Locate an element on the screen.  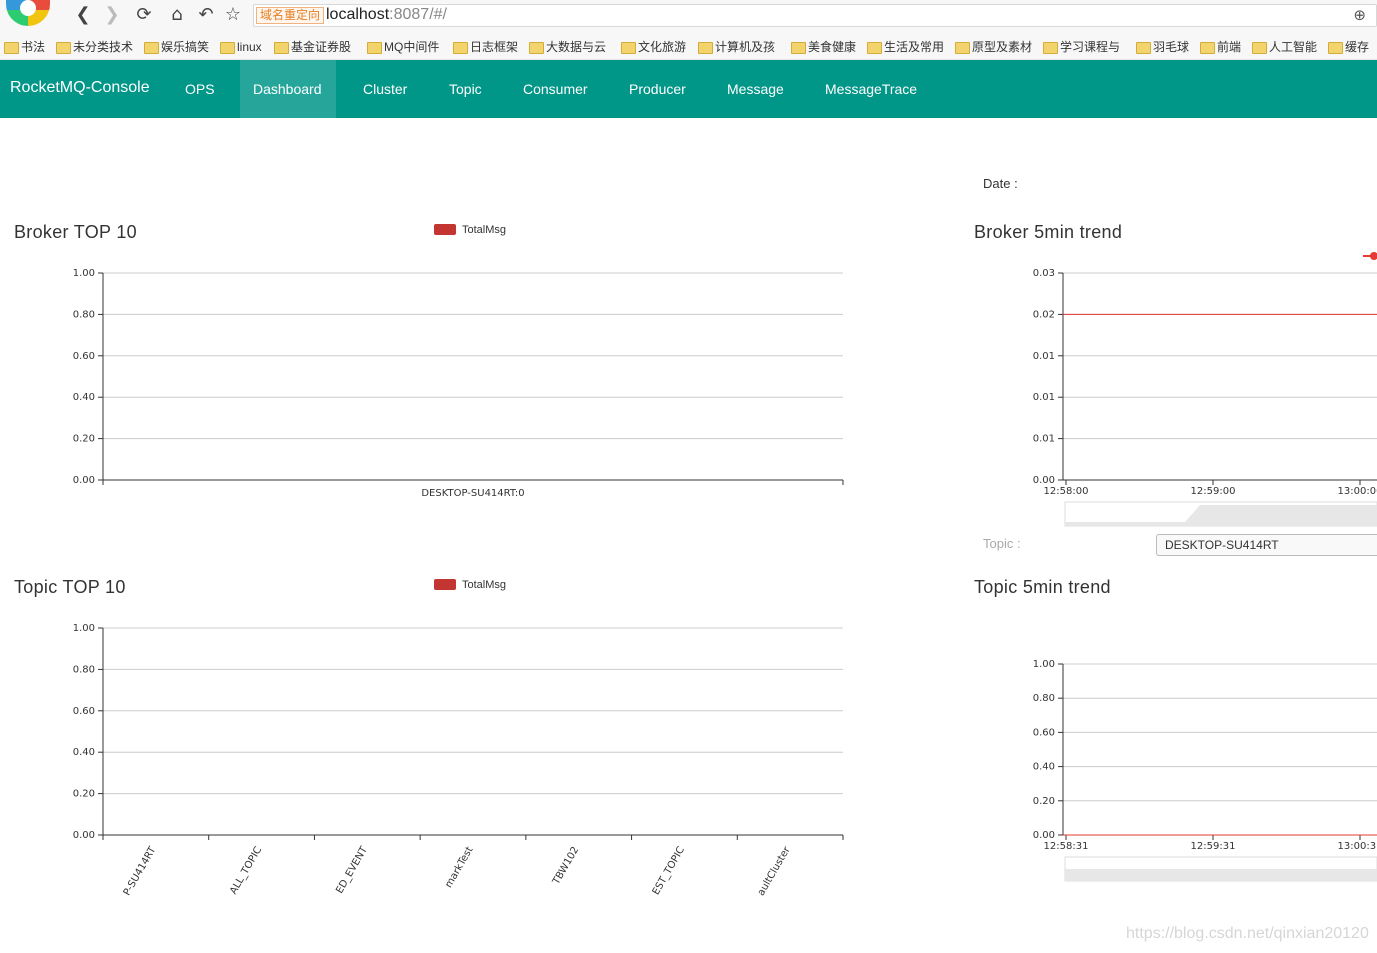
star-icon: ☆ is located at coordinates (233, 14).